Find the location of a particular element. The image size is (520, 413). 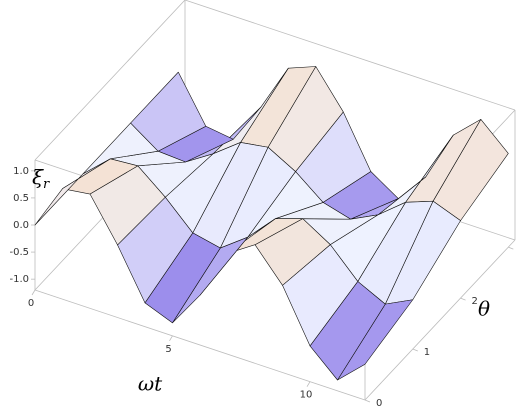

x-tick-label: 10 is located at coordinates (306, 395).